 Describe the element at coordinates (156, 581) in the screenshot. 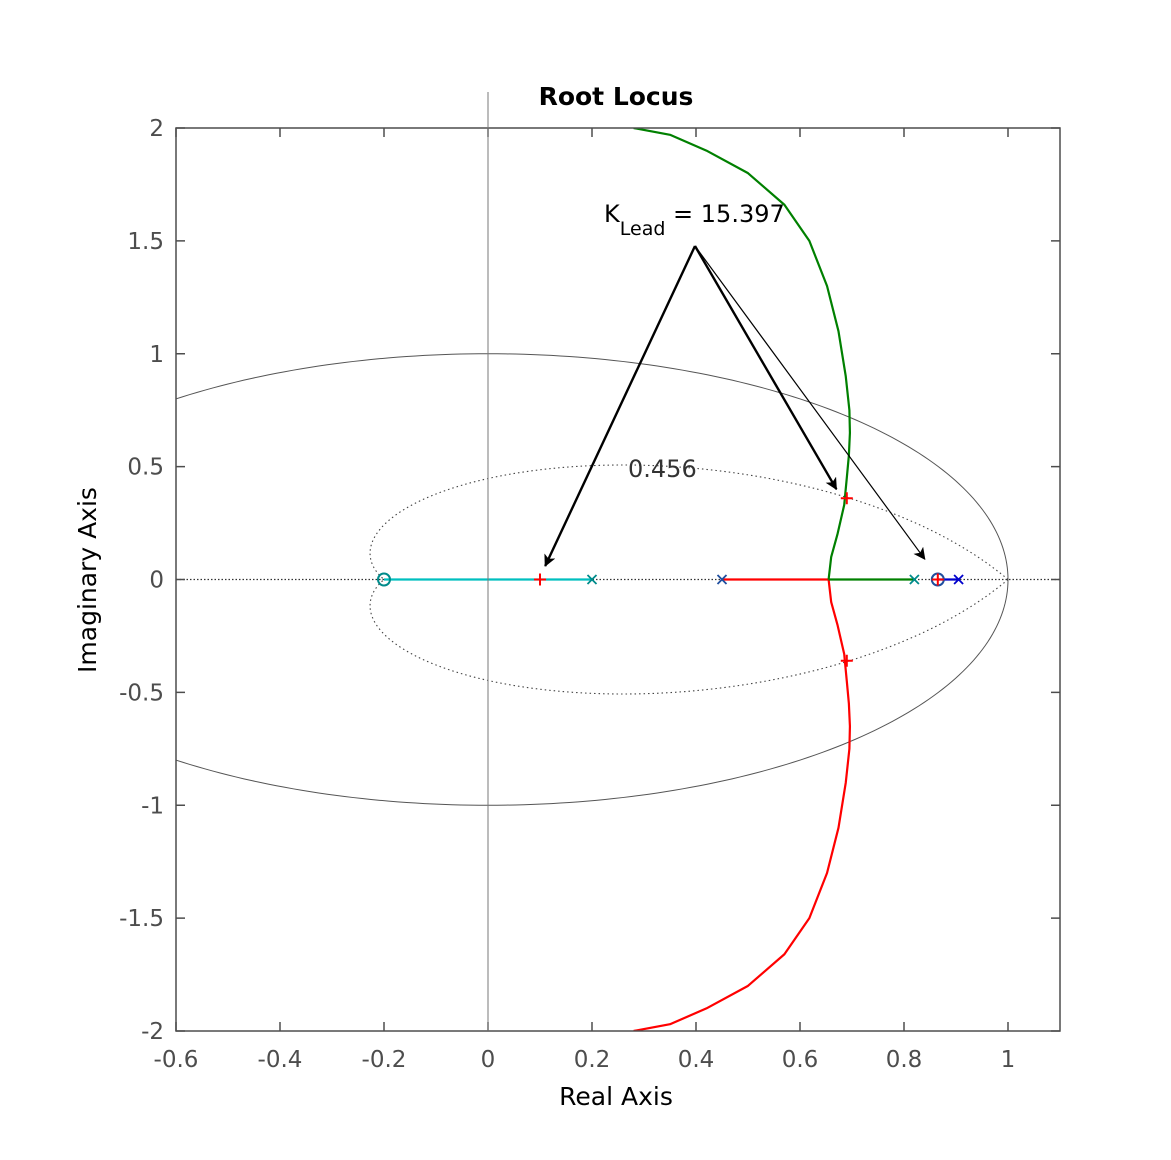

I see `y-tick-label: 0` at that location.